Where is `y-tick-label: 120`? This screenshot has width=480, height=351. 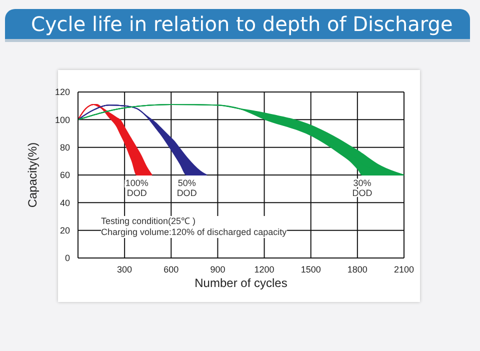
y-tick-label: 120 is located at coordinates (62, 92).